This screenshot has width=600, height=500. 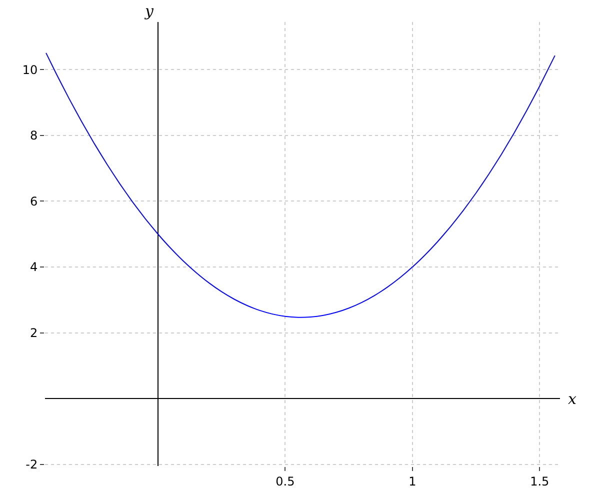 I want to click on y-tick-label: 10, so click(x=30, y=69).